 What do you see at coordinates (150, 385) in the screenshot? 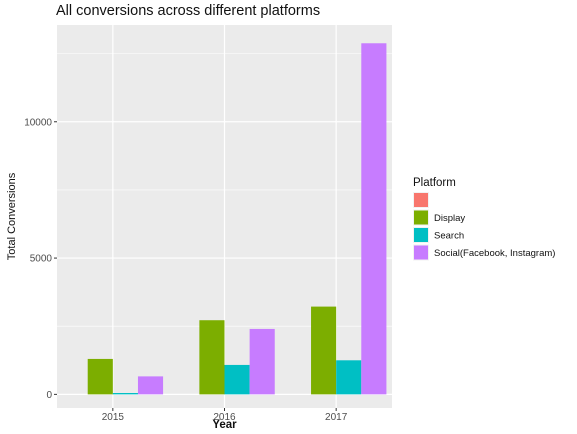
I see `bar-social-2015` at bounding box center [150, 385].